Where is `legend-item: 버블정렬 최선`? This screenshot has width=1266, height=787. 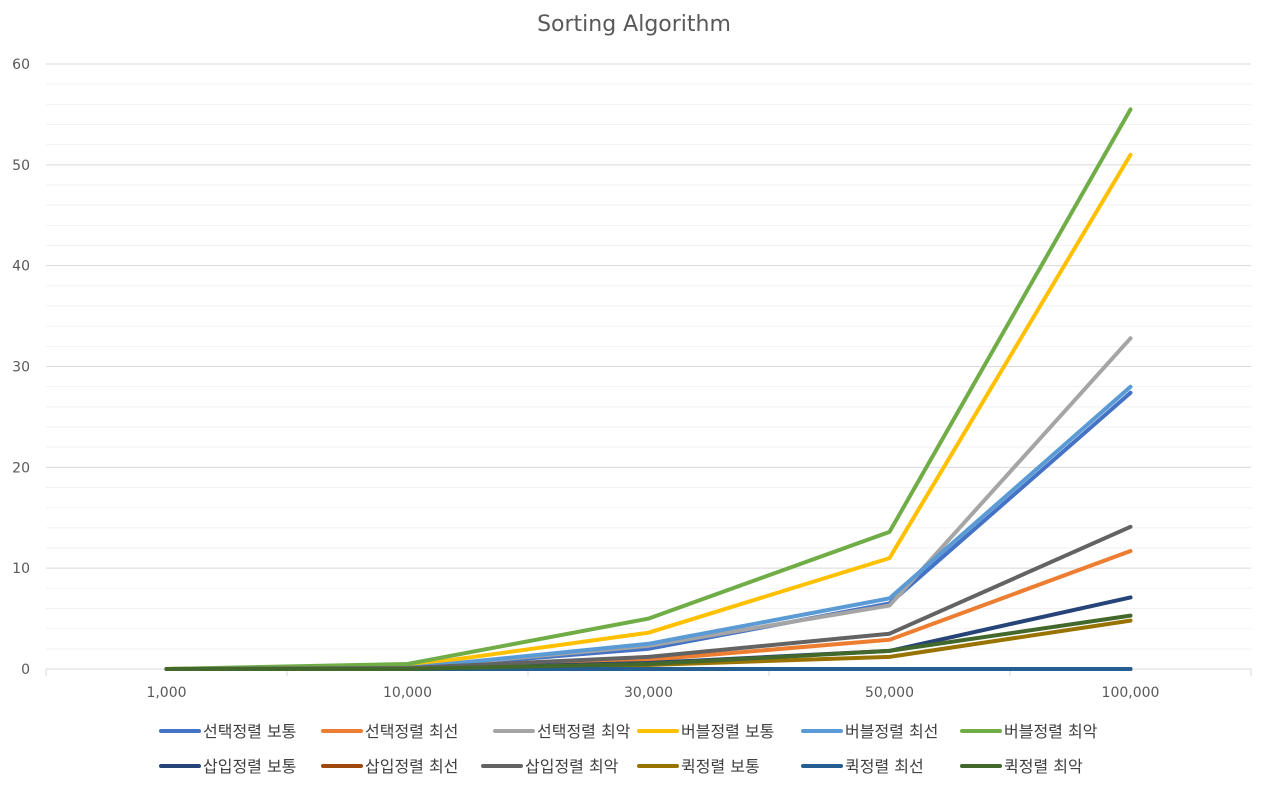
legend-item: 버블정렬 최선 is located at coordinates (869, 731).